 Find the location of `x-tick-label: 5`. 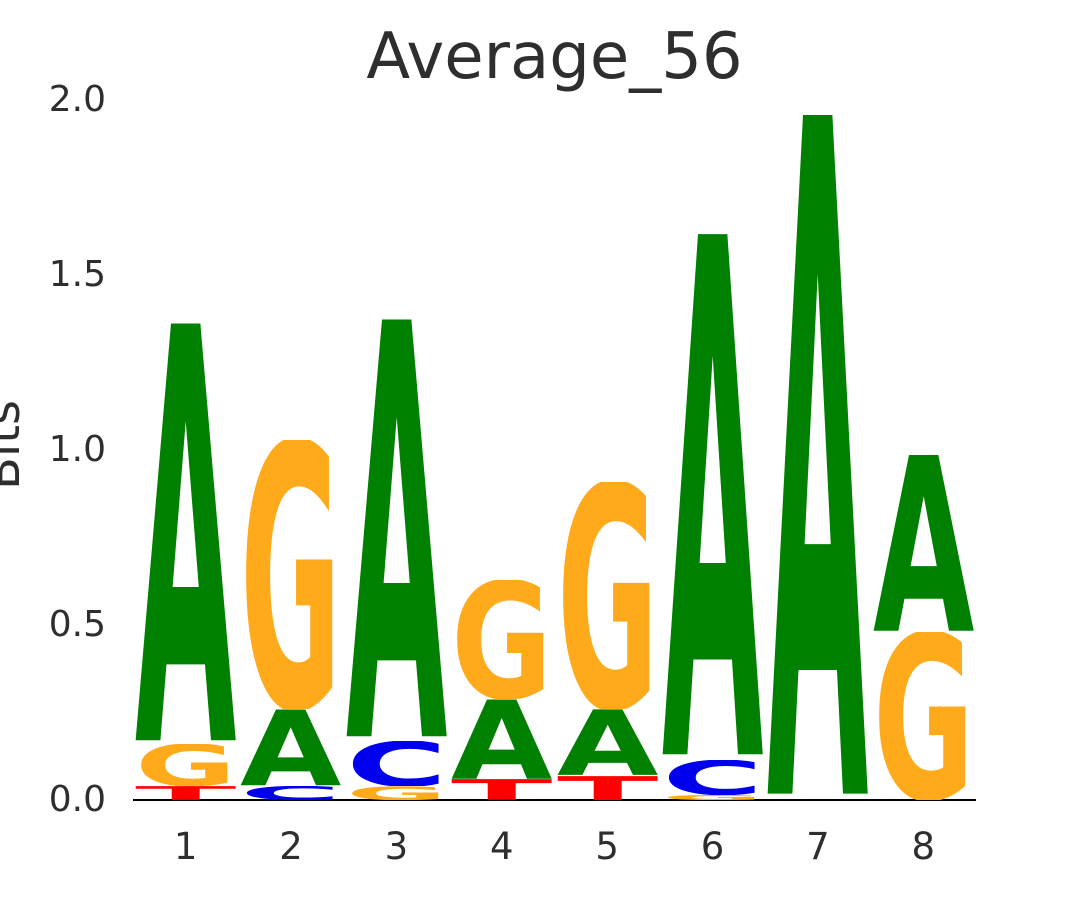

x-tick-label: 5 is located at coordinates (607, 846).